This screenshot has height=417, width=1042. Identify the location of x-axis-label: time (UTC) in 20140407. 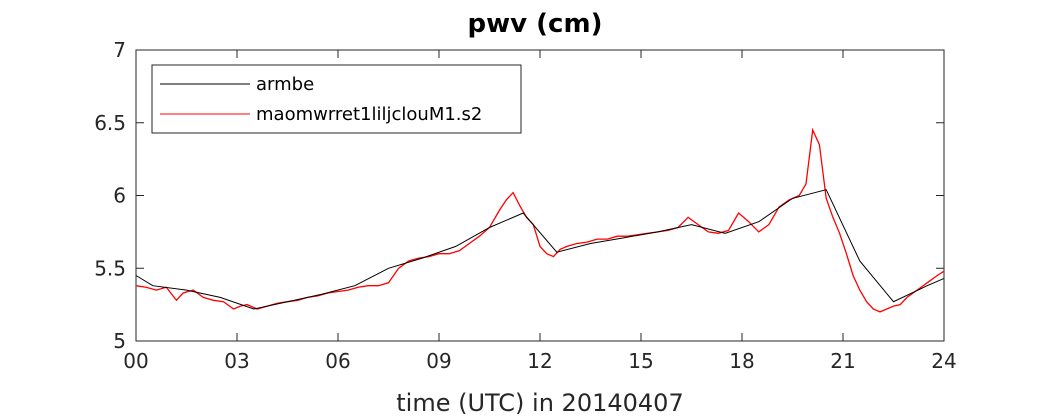
(539, 403).